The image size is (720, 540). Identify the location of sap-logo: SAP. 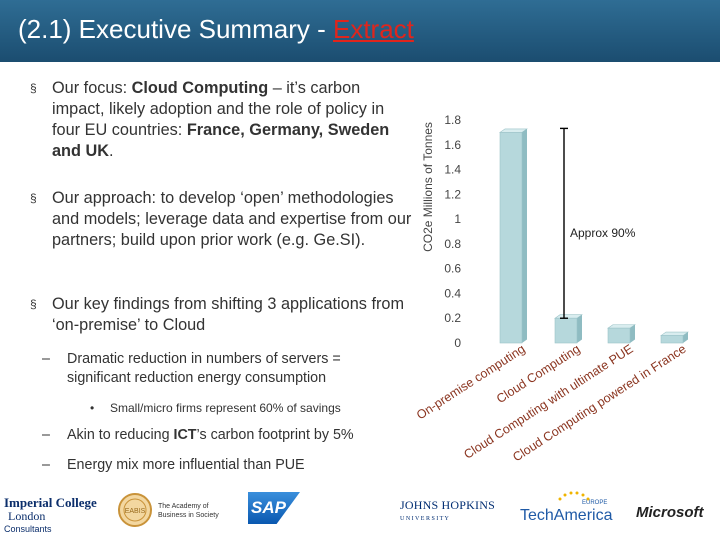
(274, 508).